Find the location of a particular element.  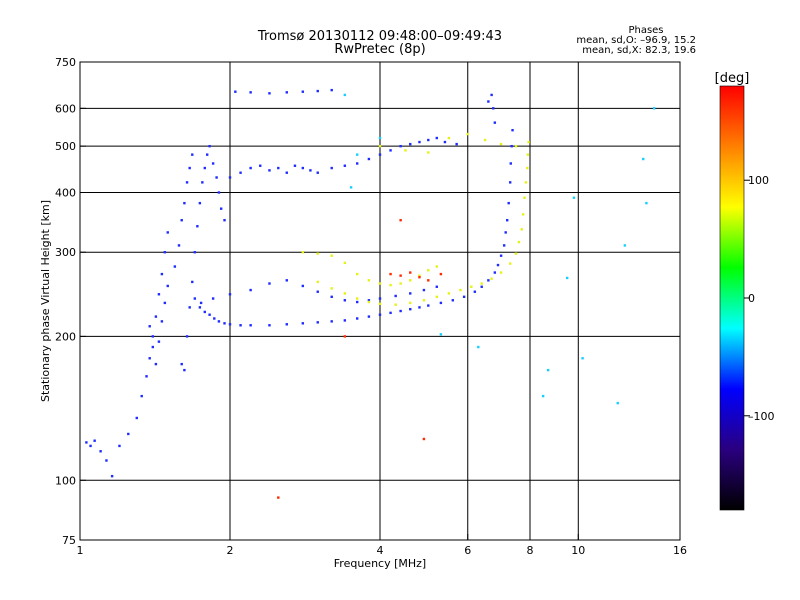

y-tick-label: 750 is located at coordinates (65, 62).